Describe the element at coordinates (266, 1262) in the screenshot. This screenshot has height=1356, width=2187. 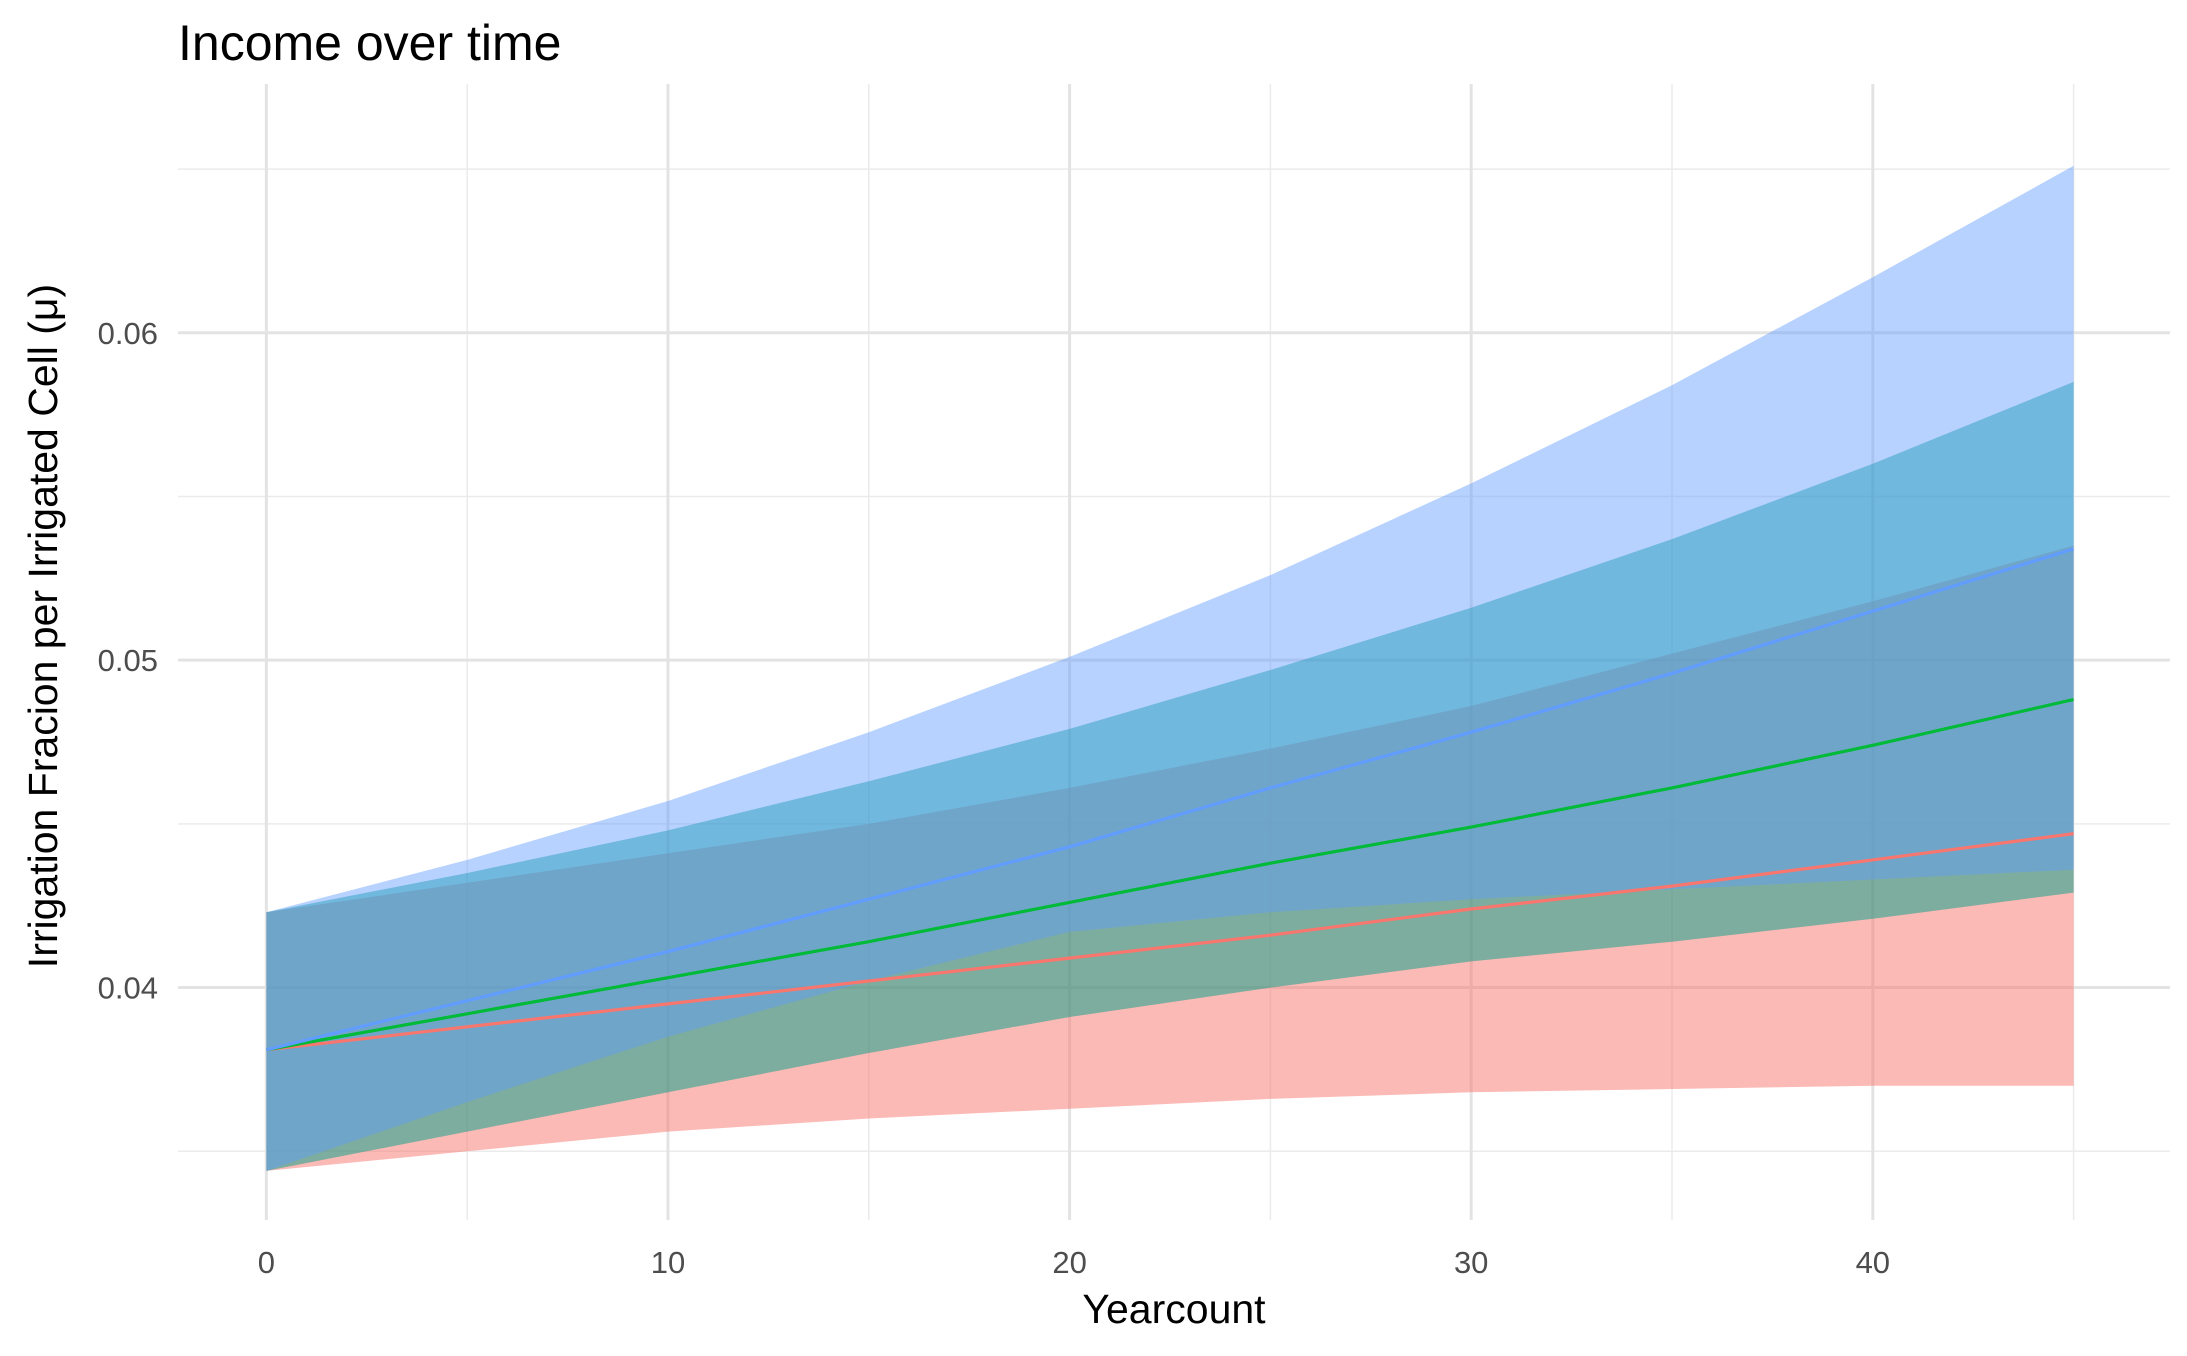
I see `x-tick-label: 0` at that location.